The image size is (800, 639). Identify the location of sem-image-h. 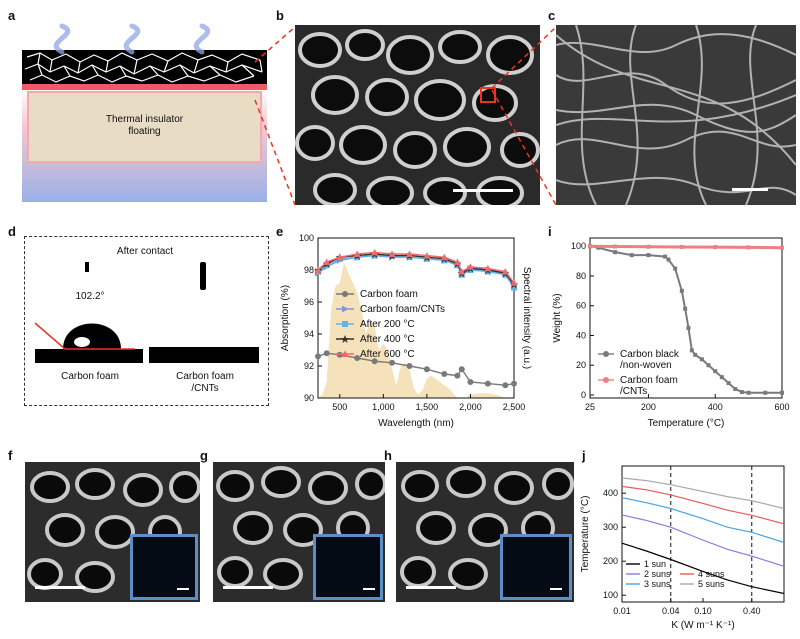
(485, 532).